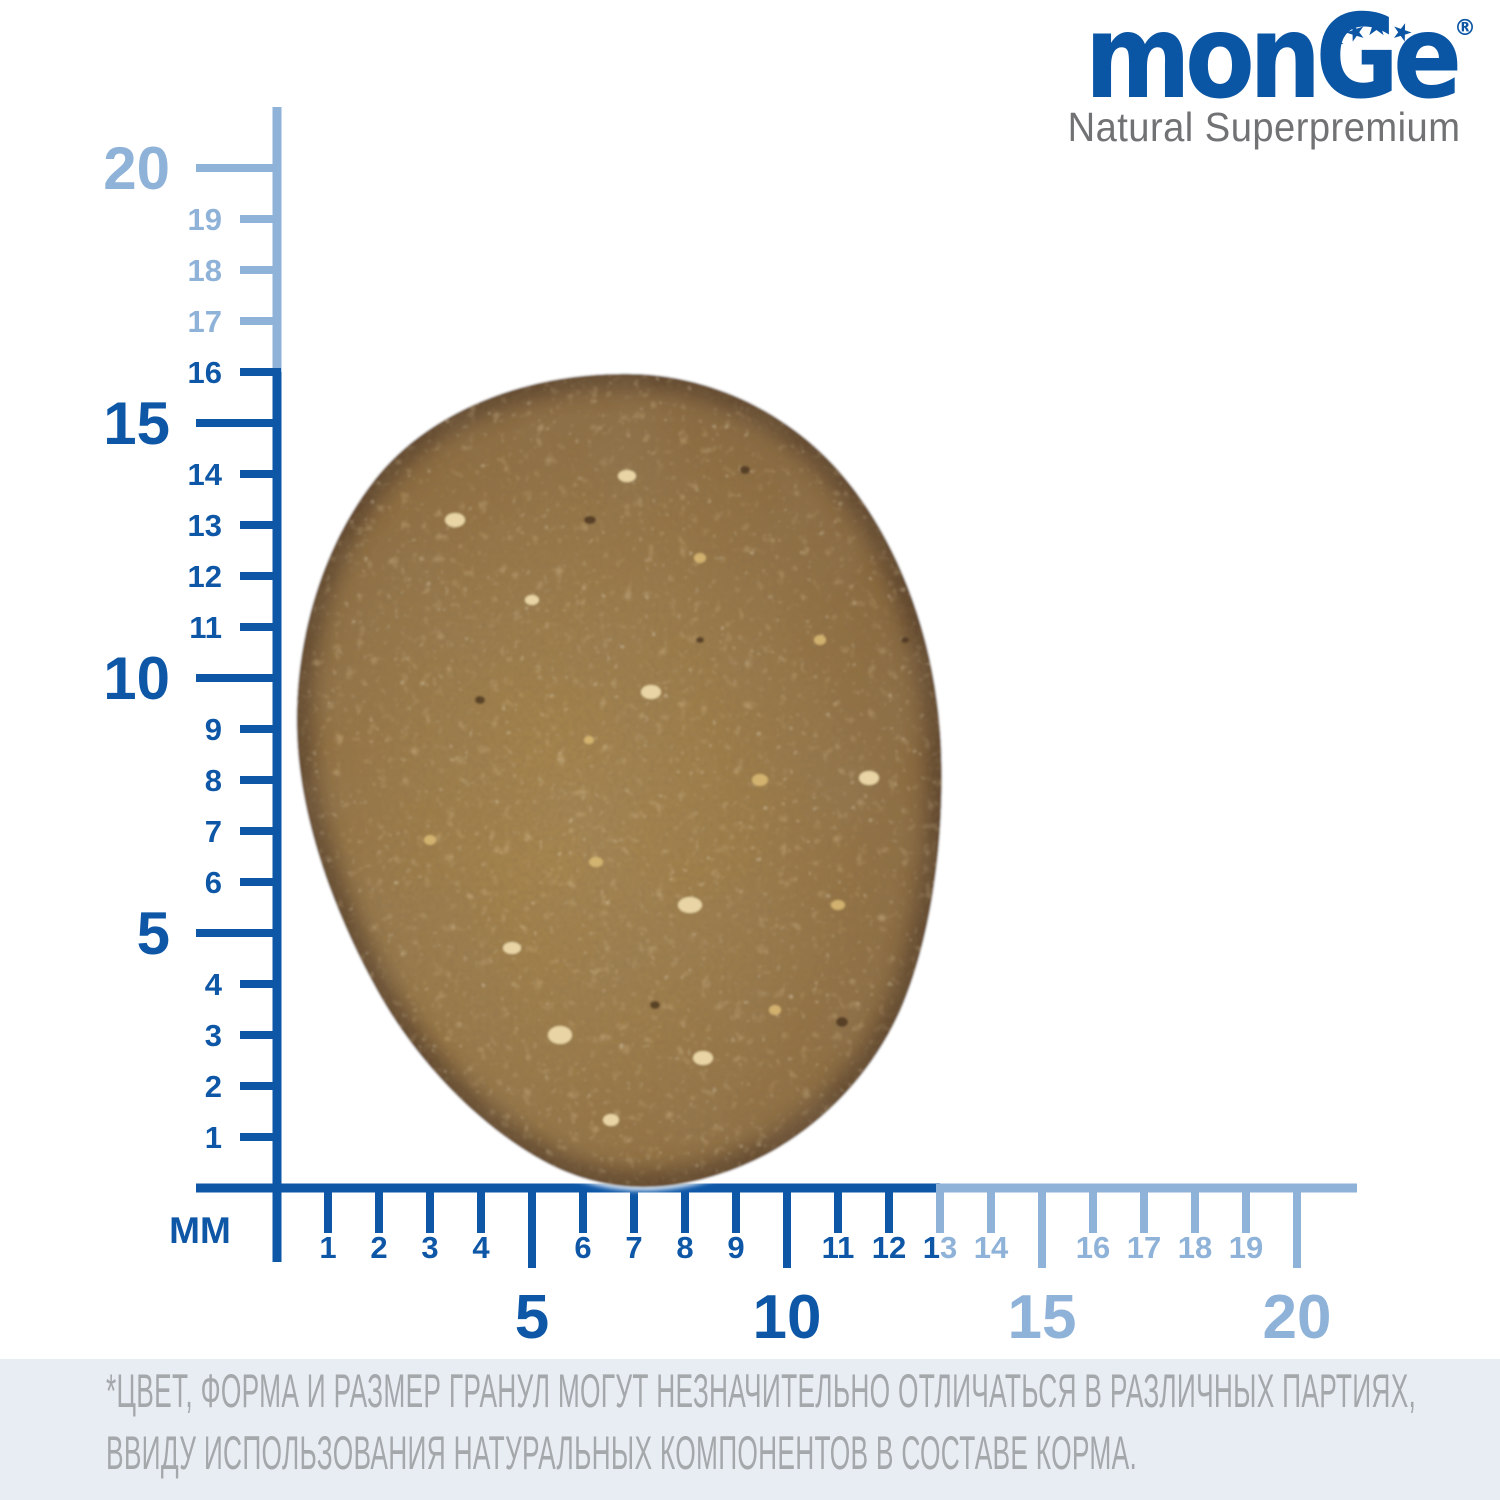 The width and height of the screenshot is (1500, 1500). What do you see at coordinates (205, 219) in the screenshot?
I see `label-y-19: 19` at bounding box center [205, 219].